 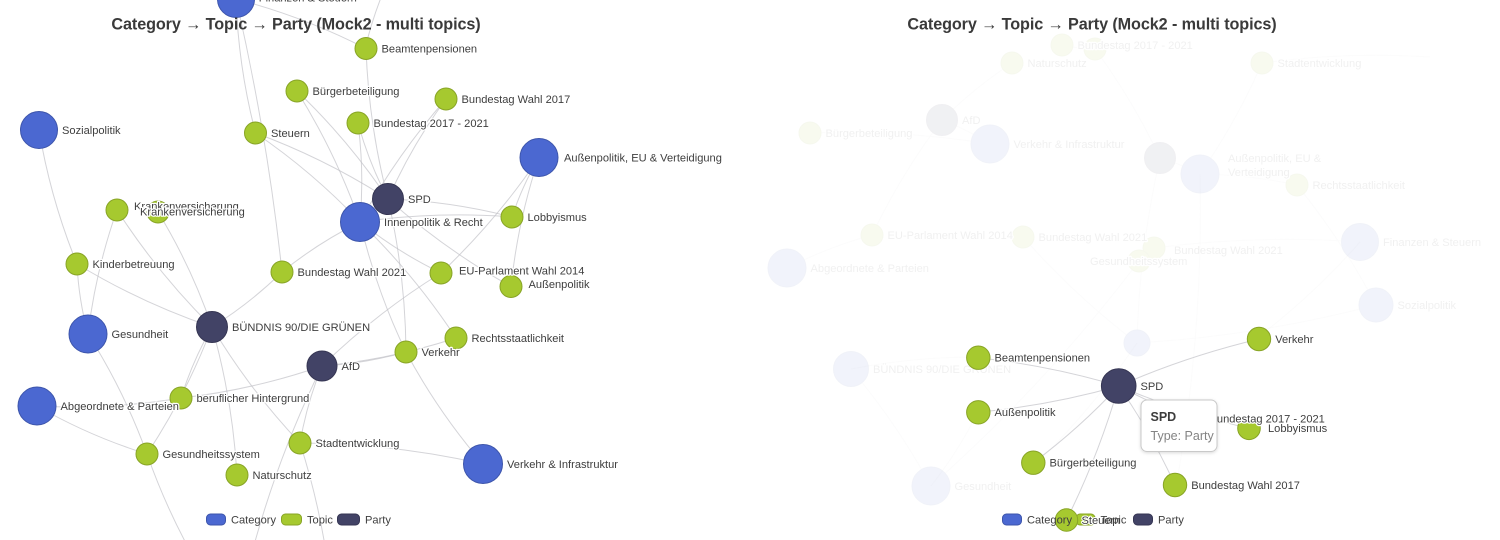 What do you see at coordinates (192, 212) in the screenshot?
I see `svg-text: Krankenversicherung` at bounding box center [192, 212].